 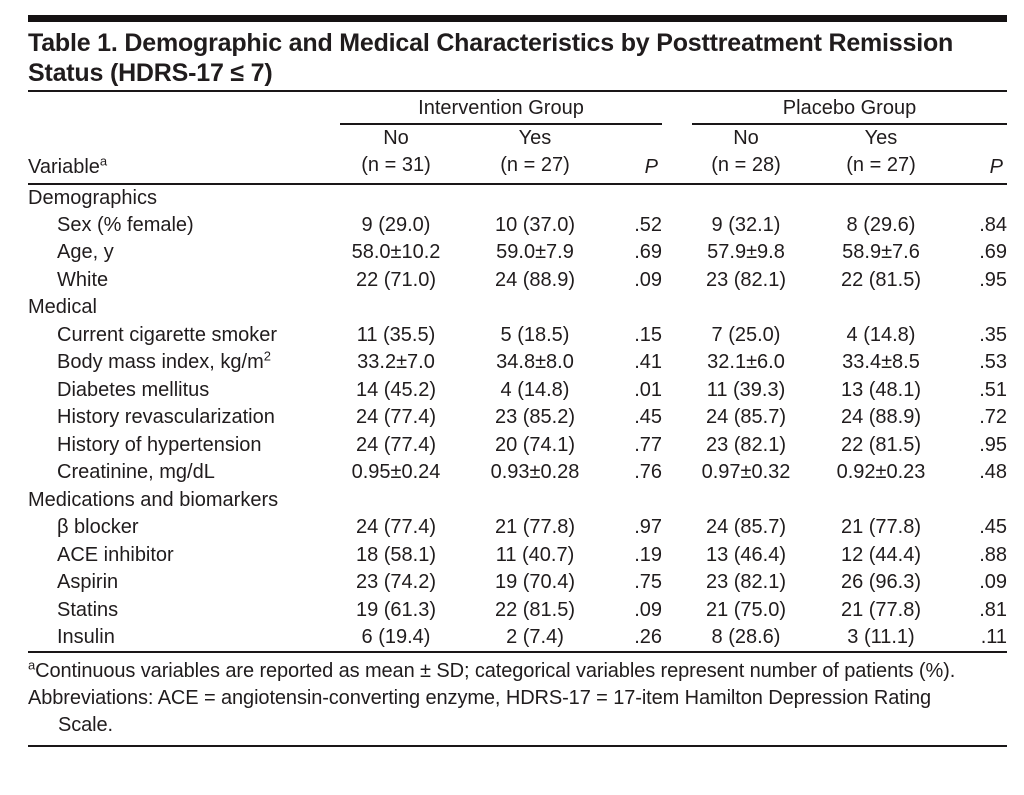 I want to click on row-label: Creatinine, mg/dL, so click(x=136, y=472).